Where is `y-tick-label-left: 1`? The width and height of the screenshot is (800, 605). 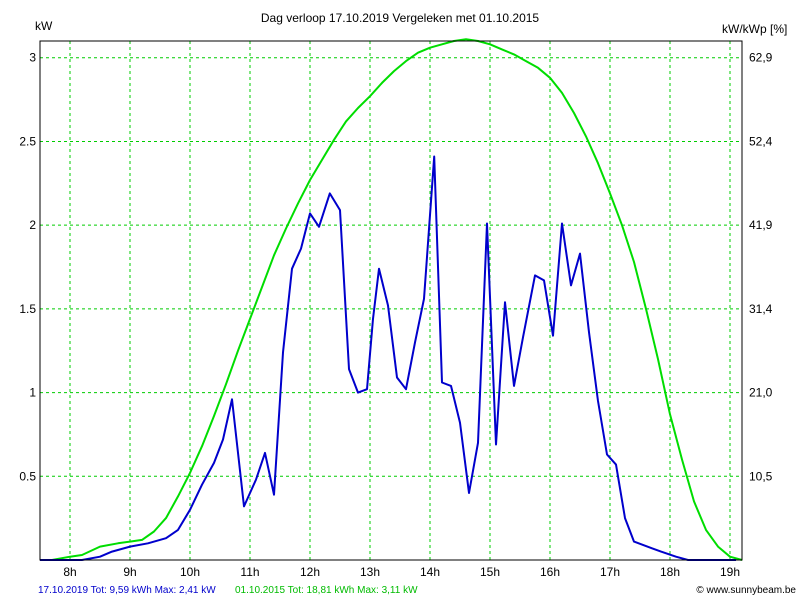
y-tick-label-left: 1 is located at coordinates (32, 393).